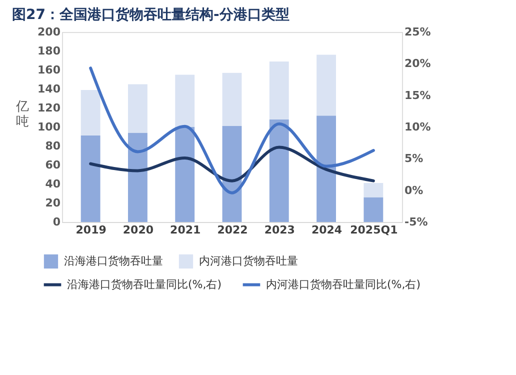 The width and height of the screenshot is (516, 375). What do you see at coordinates (53, 165) in the screenshot?
I see `y-tick-label: 60` at bounding box center [53, 165].